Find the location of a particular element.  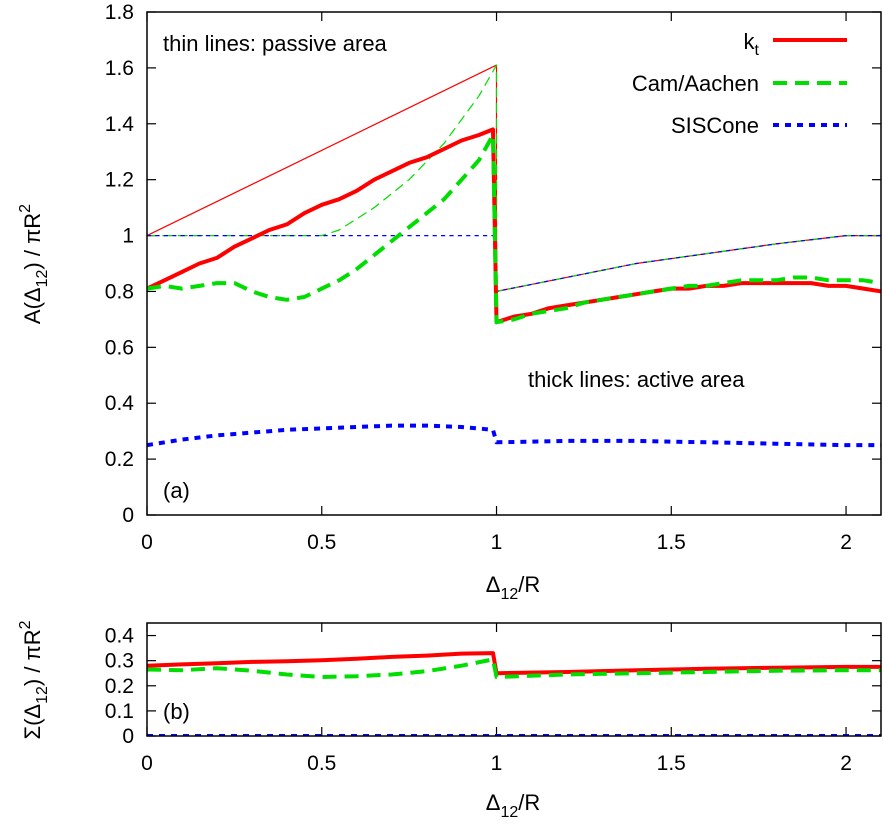

panel-a-label: (a) is located at coordinates (176, 490).